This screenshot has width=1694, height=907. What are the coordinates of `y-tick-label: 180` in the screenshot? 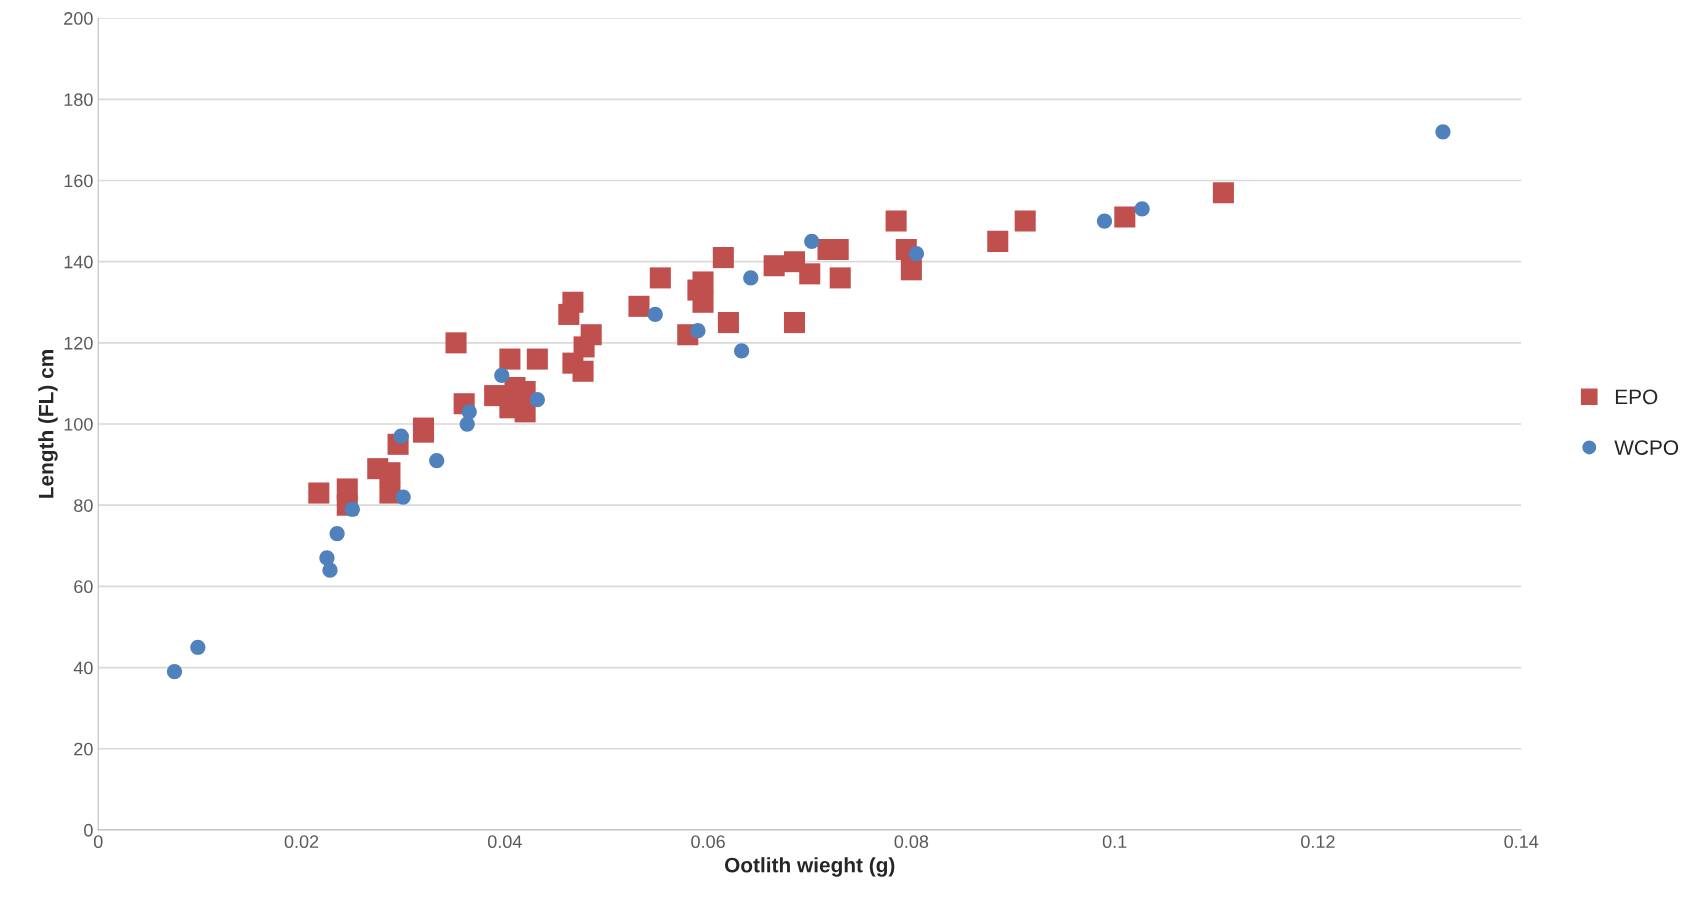 It's located at (78, 100).